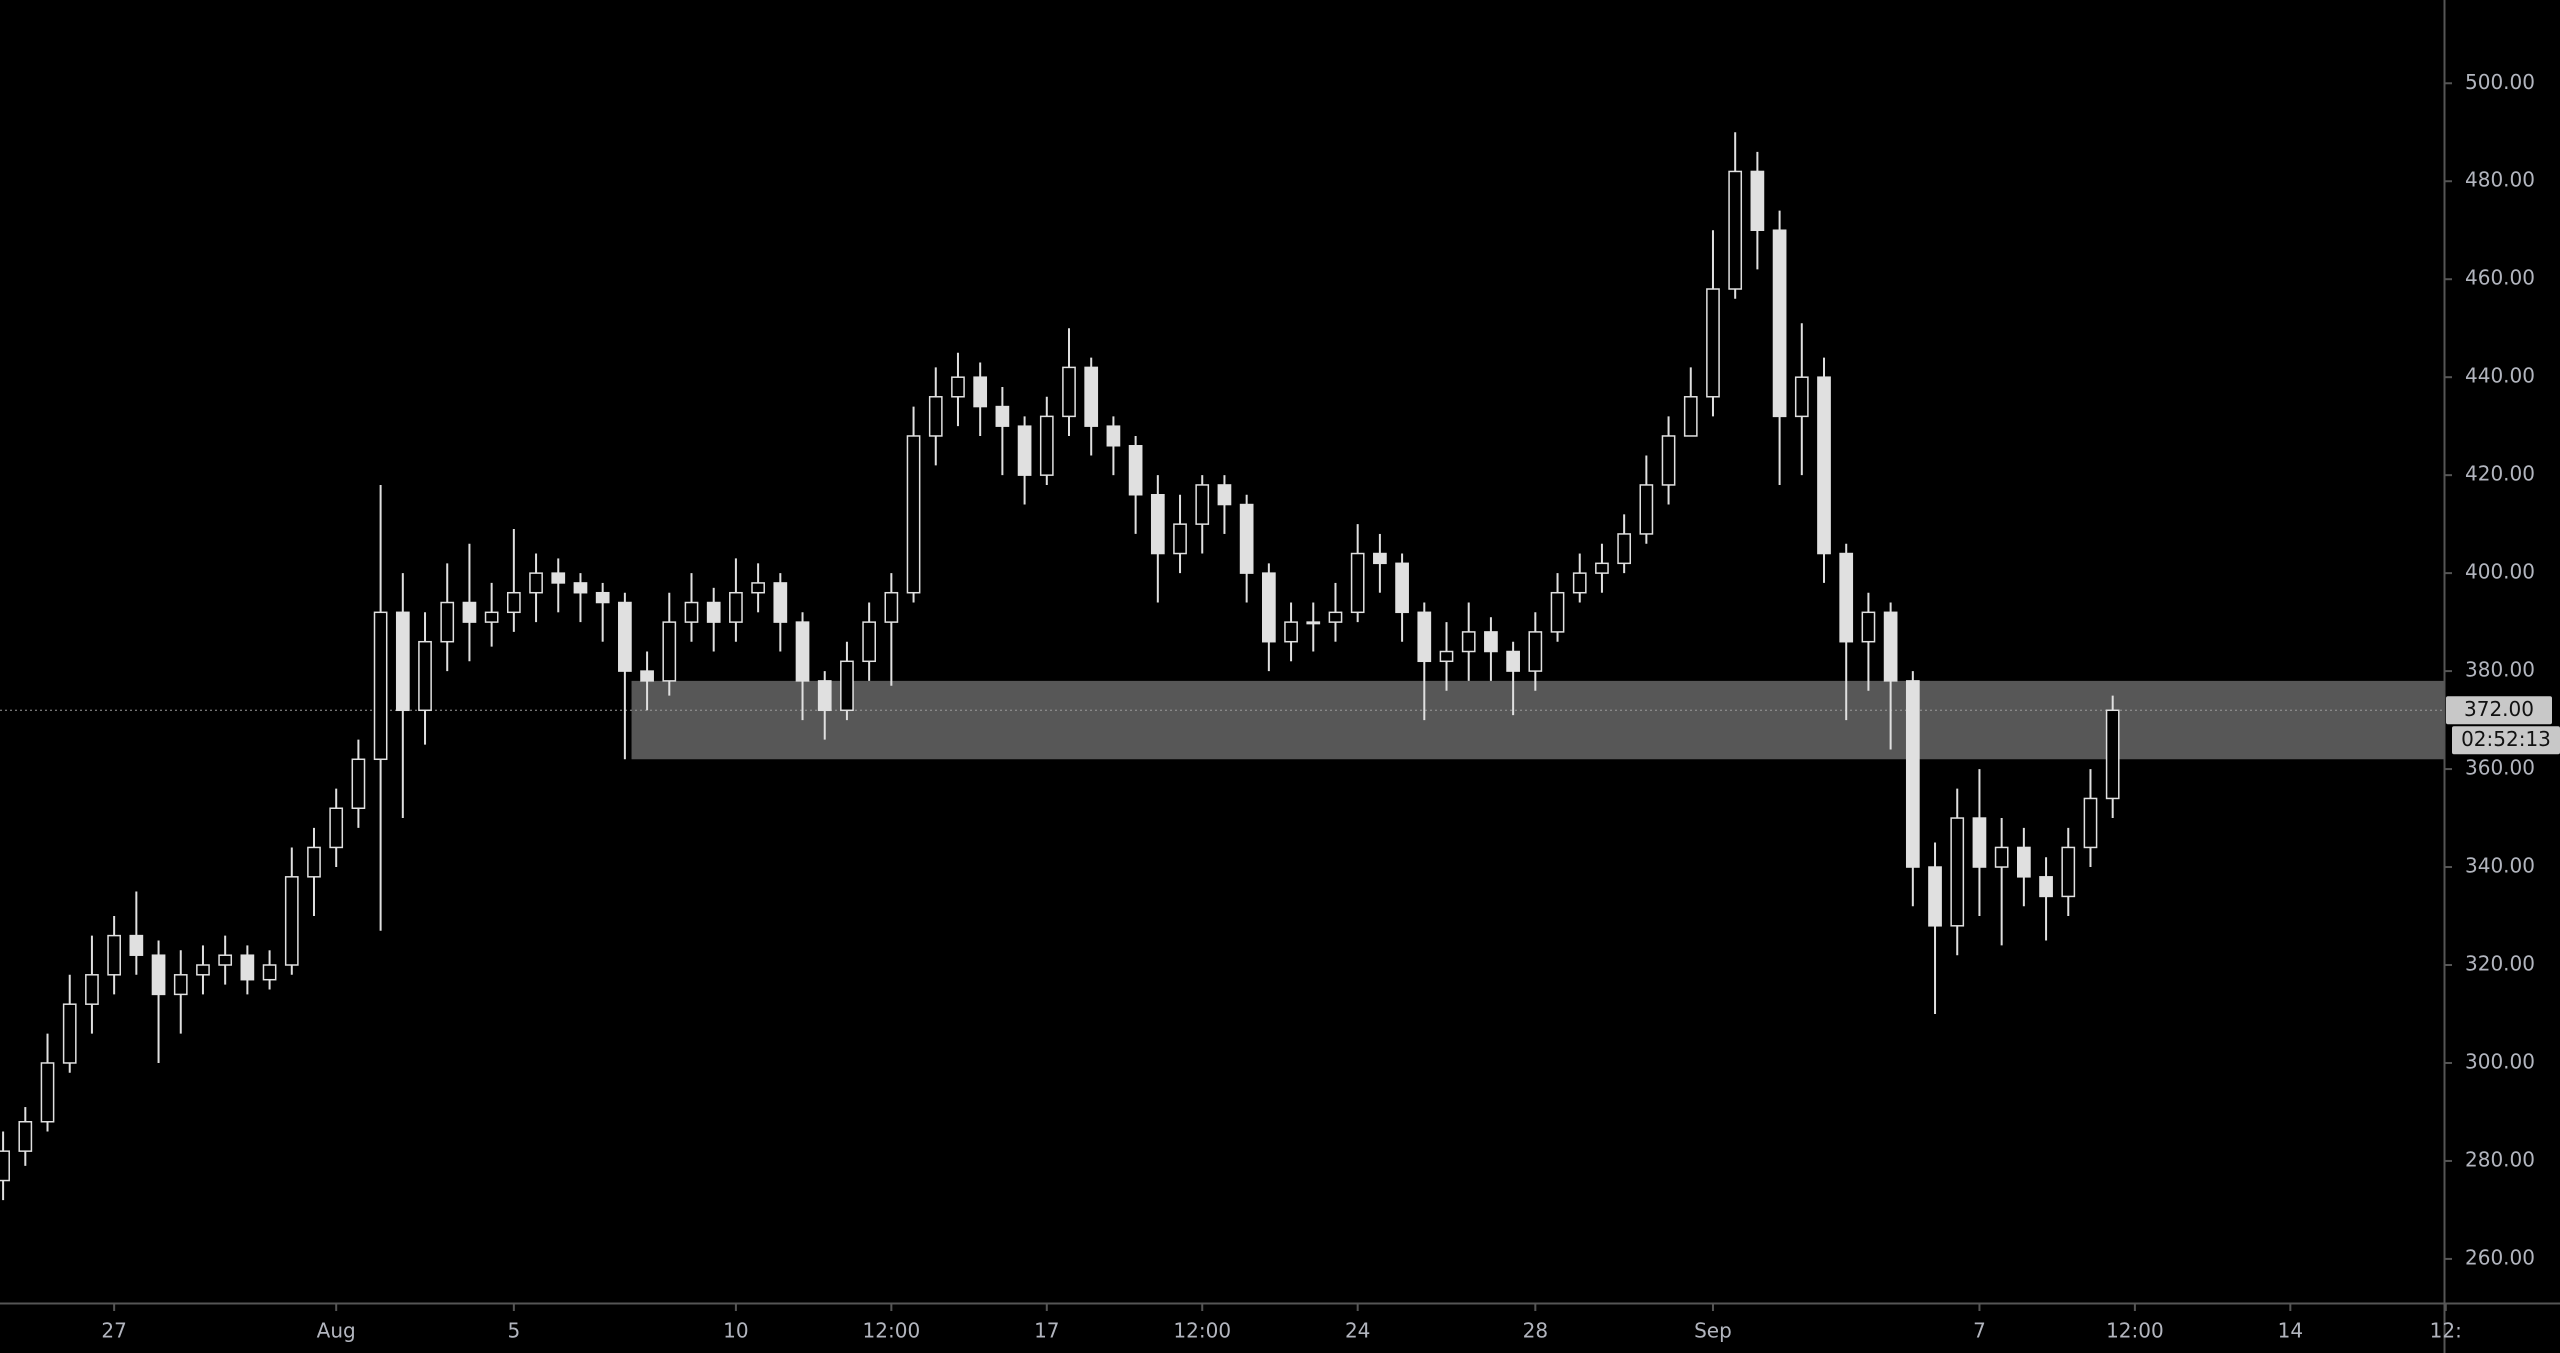 Image resolution: width=2560 pixels, height=1353 pixels. What do you see at coordinates (1357, 1331) in the screenshot?
I see `x-tick-label: 24` at bounding box center [1357, 1331].